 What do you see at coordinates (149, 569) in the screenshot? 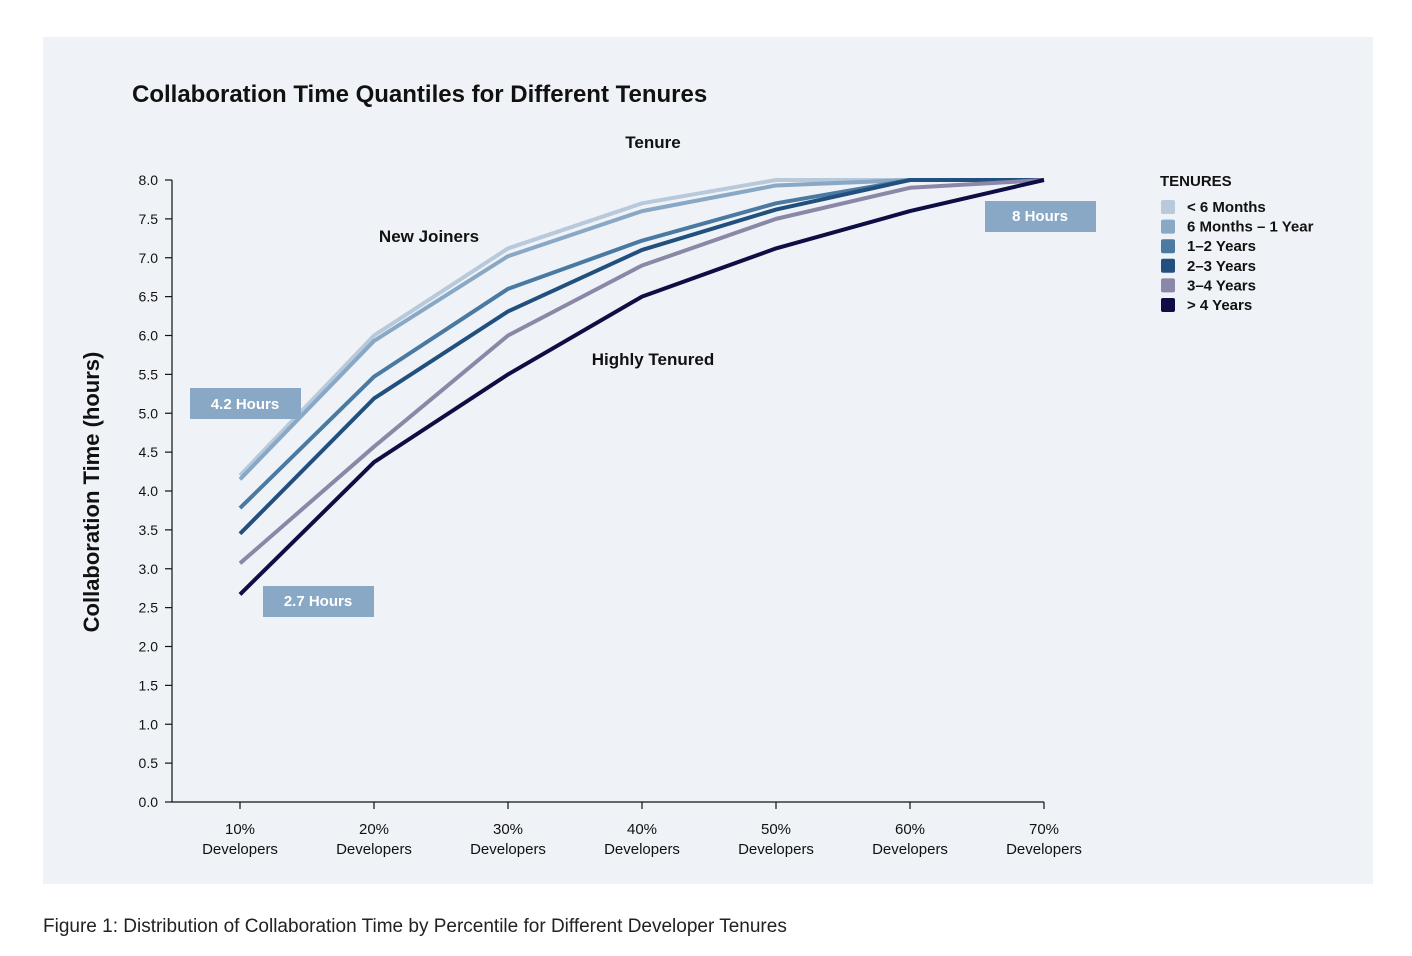
I see `y-tick-label: 3.0` at bounding box center [149, 569].